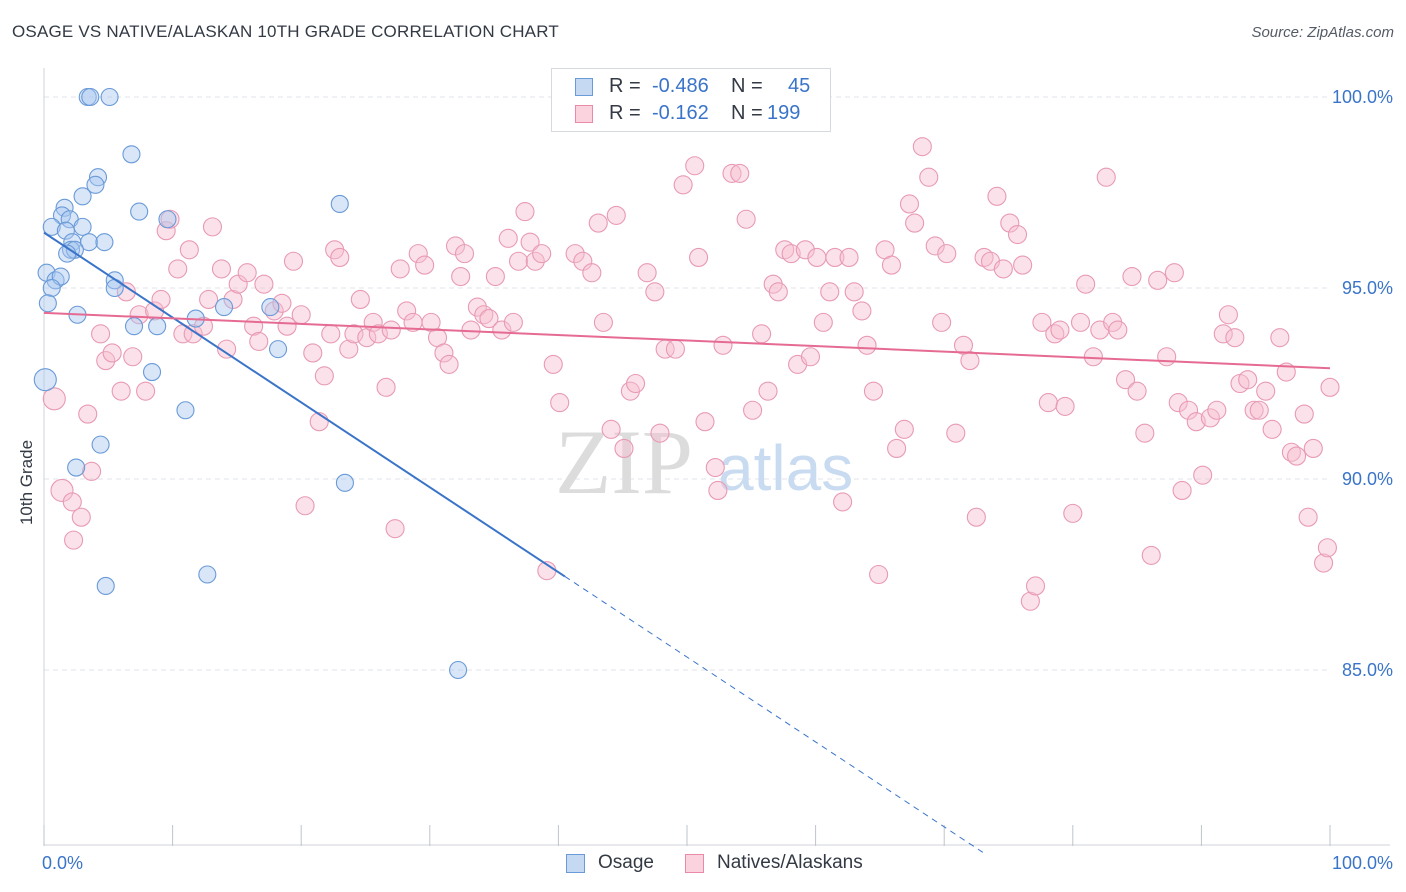 Image resolution: width=1406 pixels, height=892 pixels. What do you see at coordinates (1367, 479) in the screenshot?
I see `y-tick-label: 90.0%` at bounding box center [1367, 479].